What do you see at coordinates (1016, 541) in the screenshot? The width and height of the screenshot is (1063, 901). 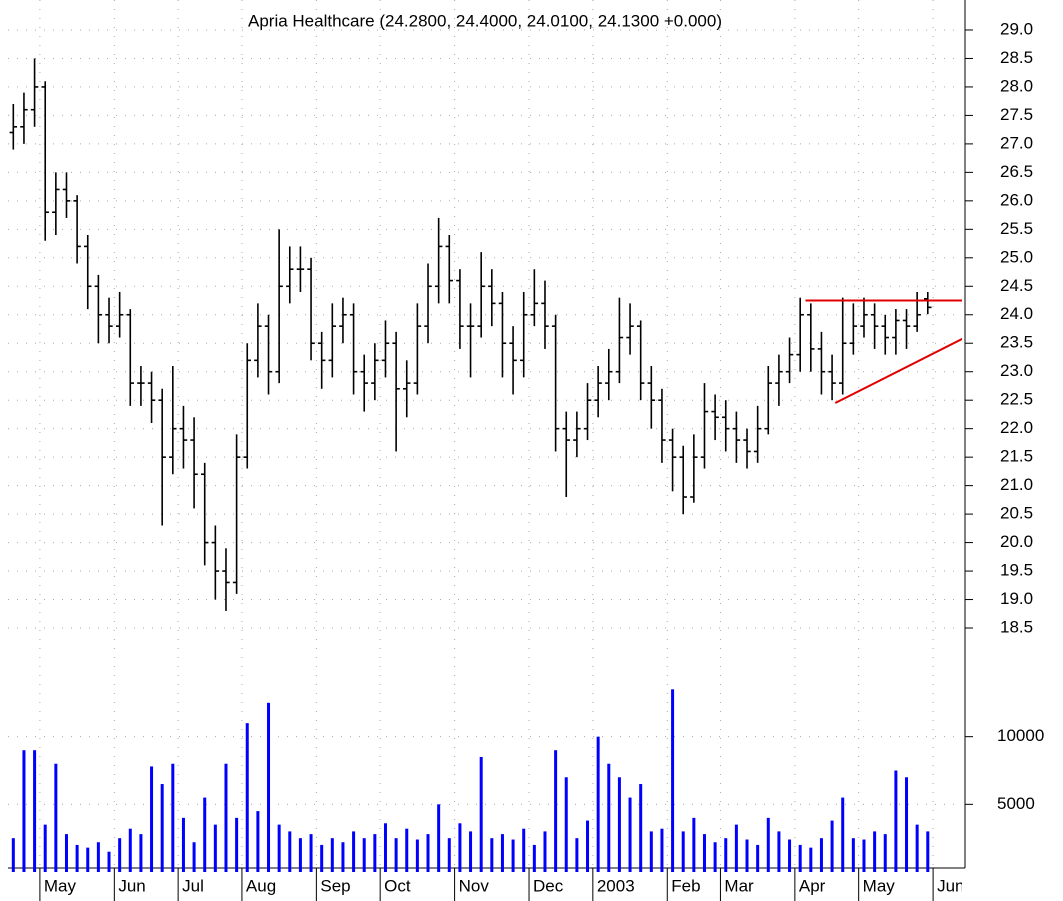 I see `y-tick-label: 20.0` at bounding box center [1016, 541].